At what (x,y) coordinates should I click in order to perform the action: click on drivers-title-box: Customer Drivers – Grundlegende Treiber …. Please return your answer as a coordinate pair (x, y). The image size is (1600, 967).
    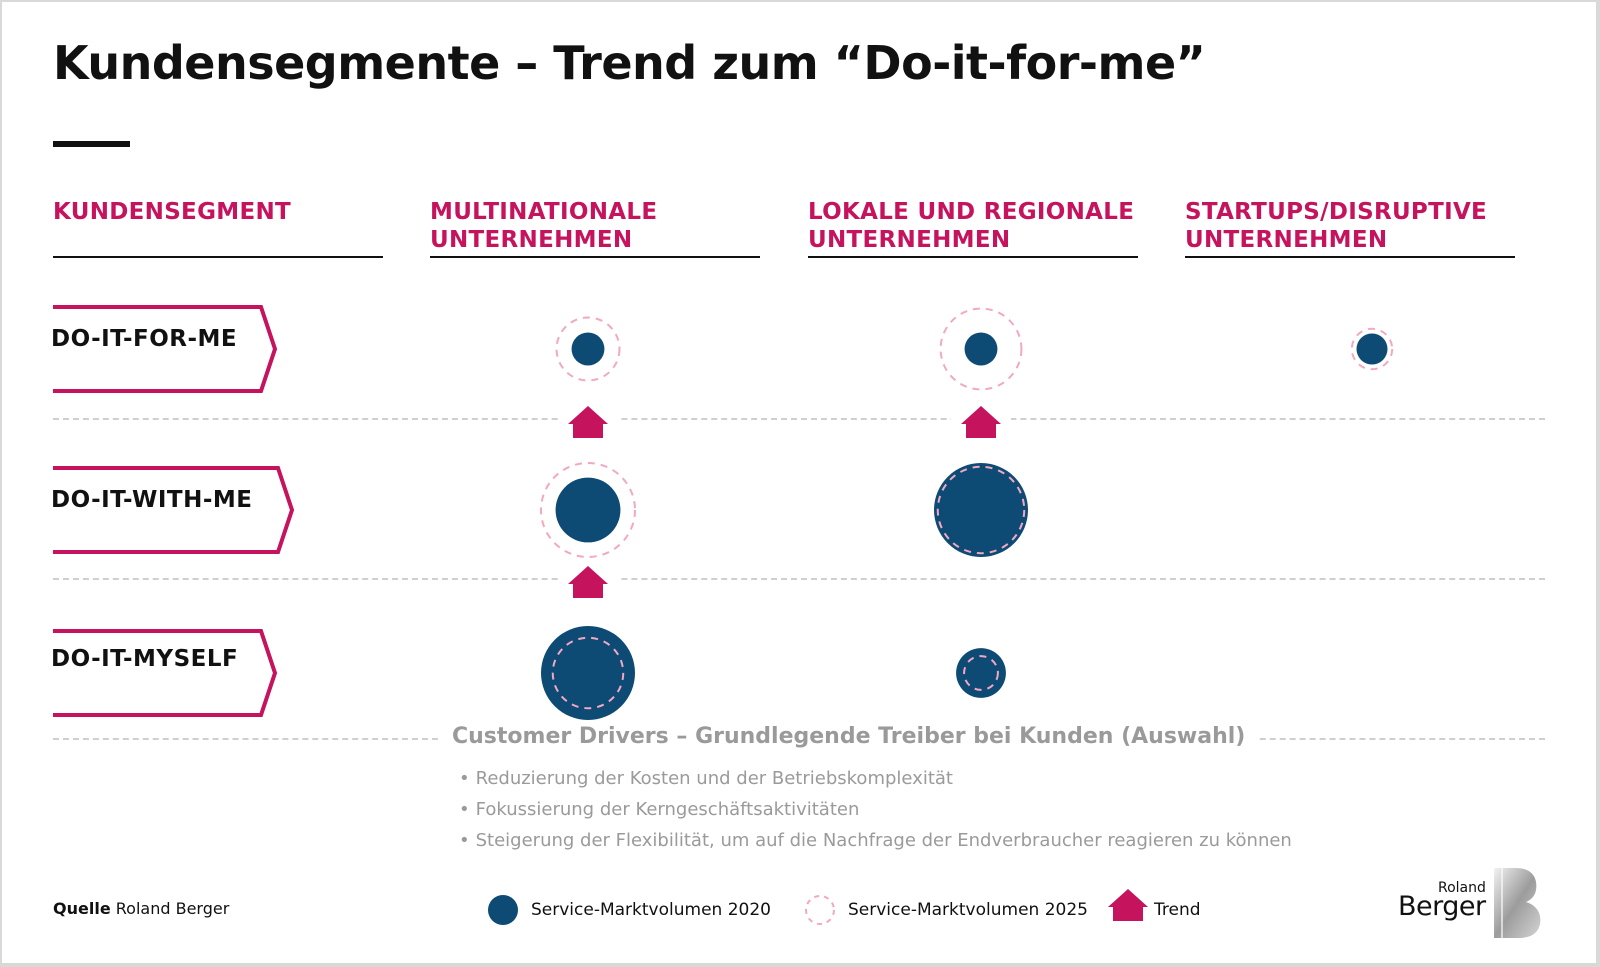
    Looking at the image, I should click on (849, 736).